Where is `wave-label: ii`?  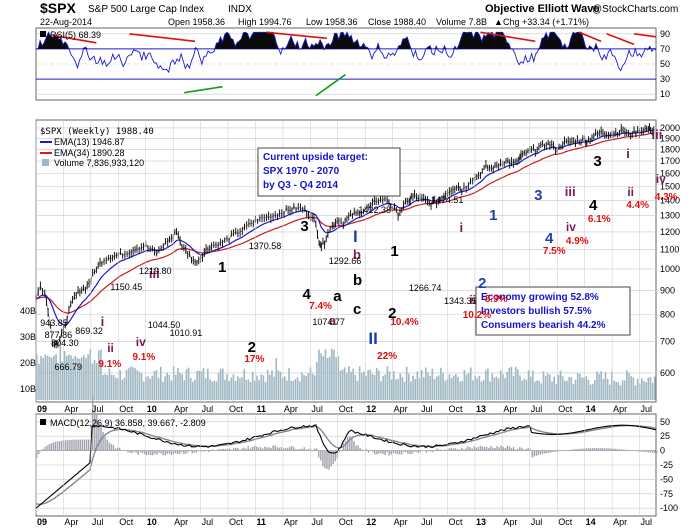 wave-label: ii is located at coordinates (630, 192).